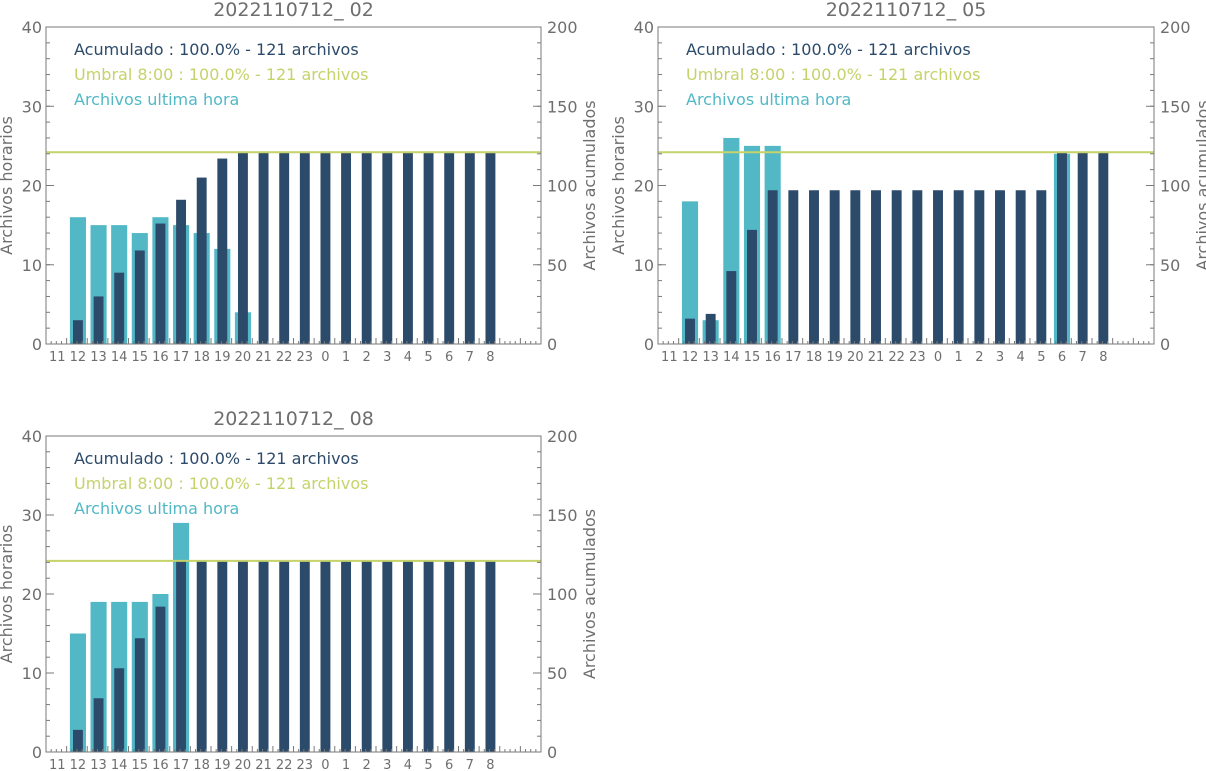 The height and width of the screenshot is (771, 1206). What do you see at coordinates (305, 357) in the screenshot?
I see `xtick-label: 23` at bounding box center [305, 357].